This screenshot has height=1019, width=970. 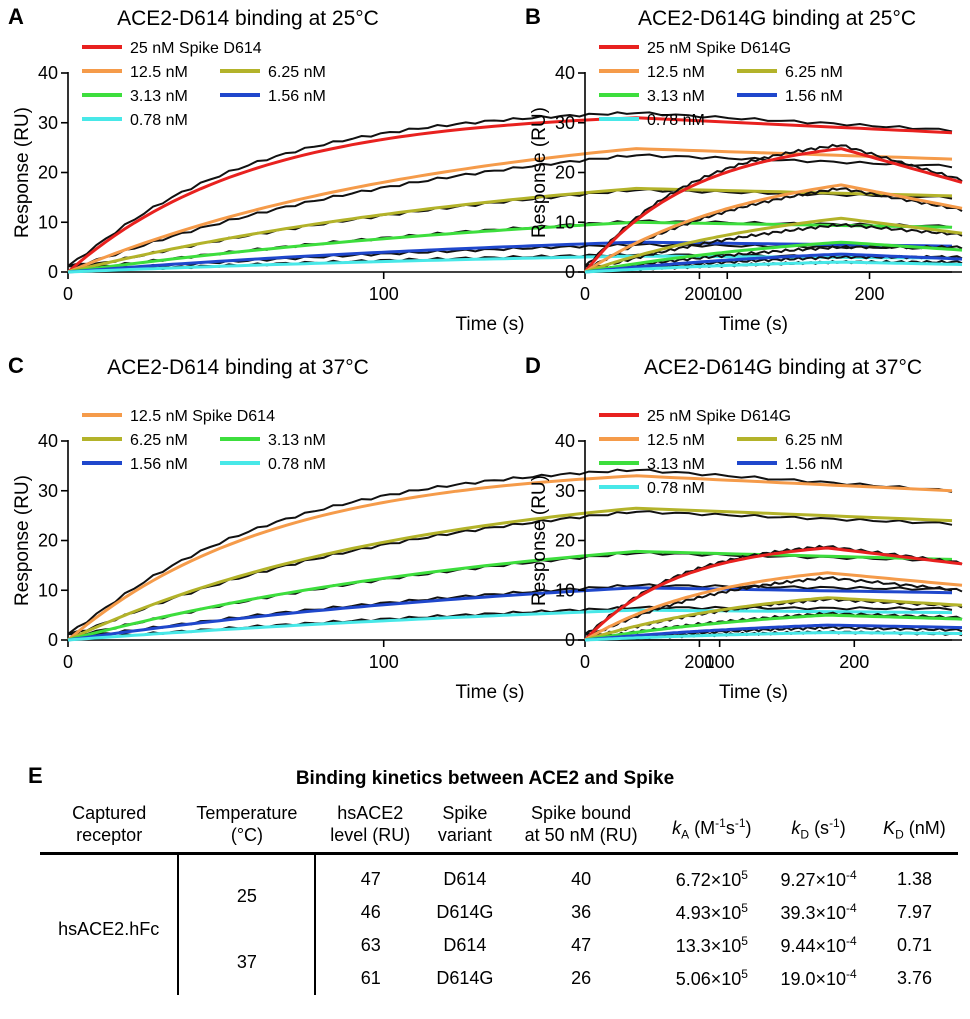 What do you see at coordinates (914, 912) in the screenshot?
I see `cell-KD: 7.97` at bounding box center [914, 912].